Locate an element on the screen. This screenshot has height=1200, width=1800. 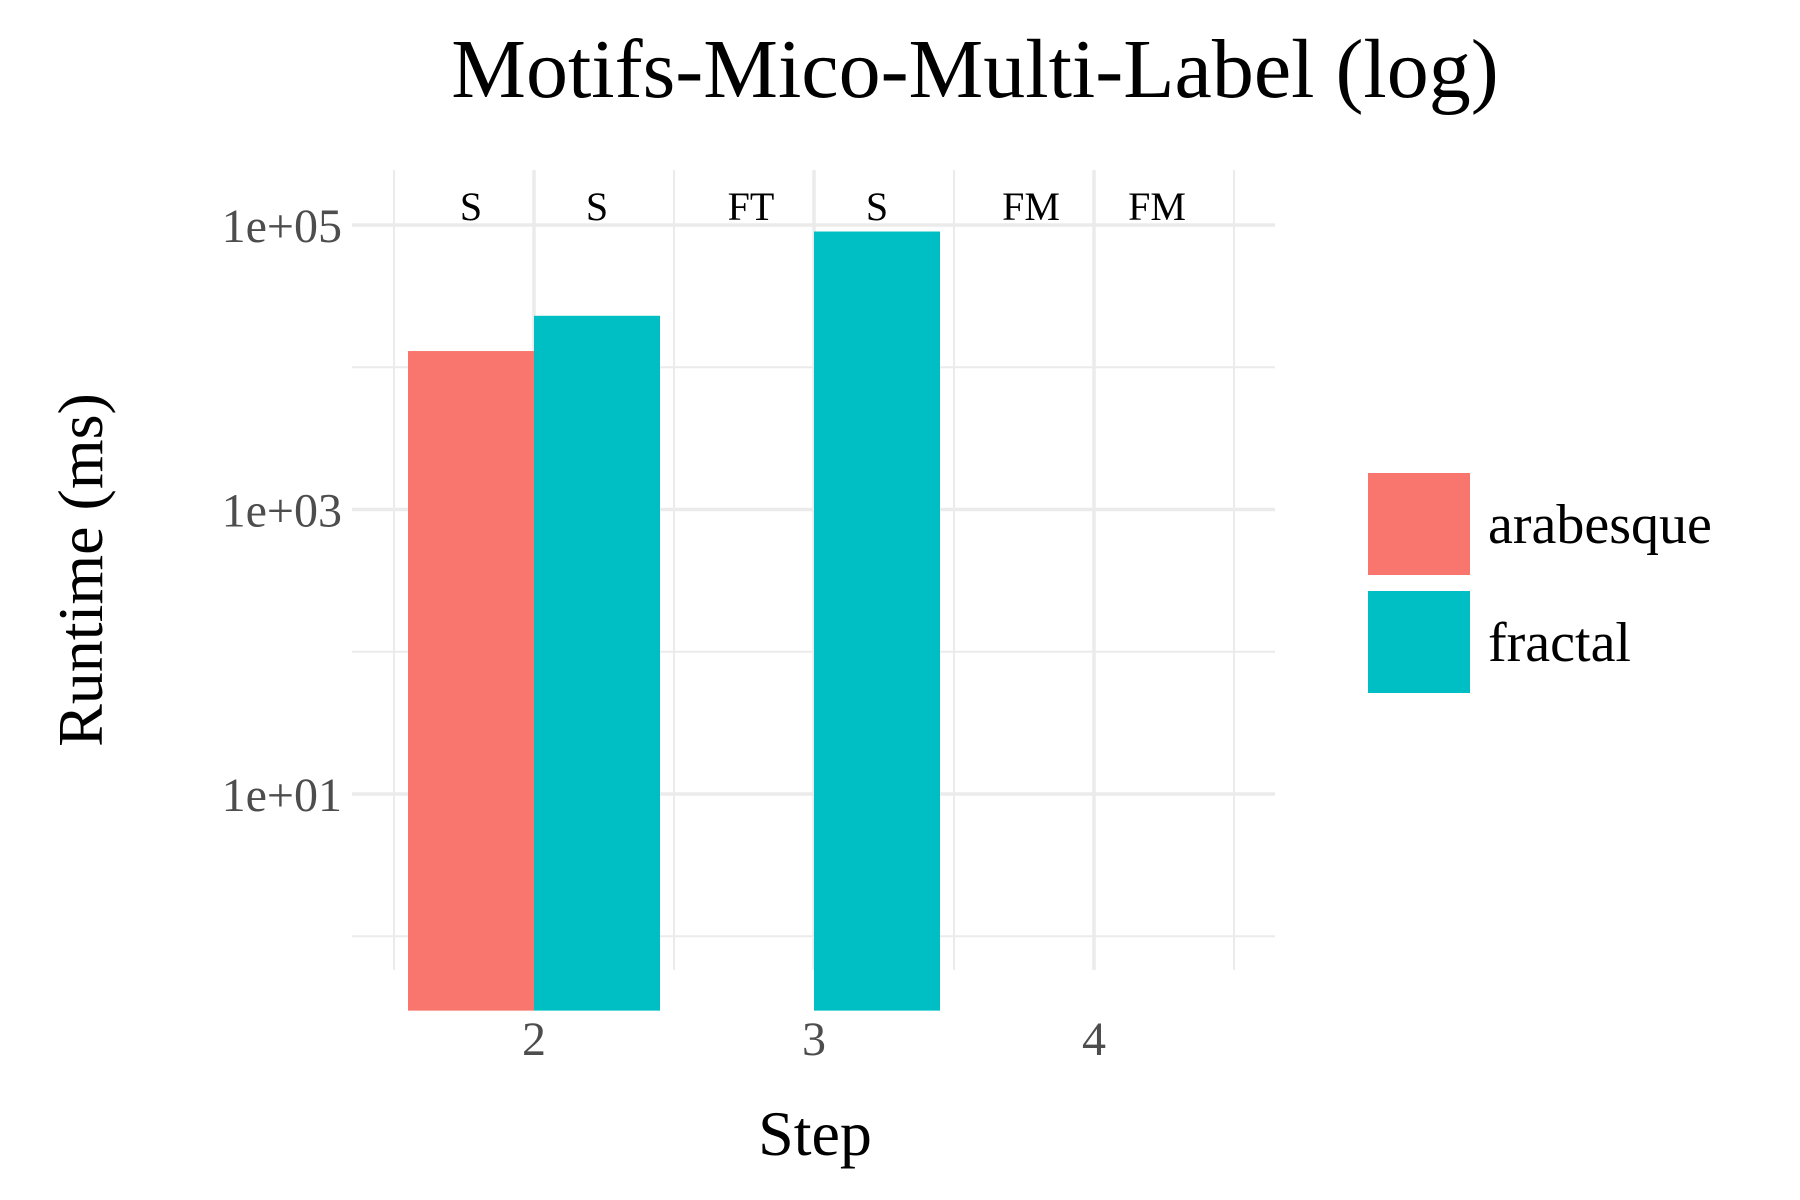
x-tick-label: 3 is located at coordinates (814, 1039).